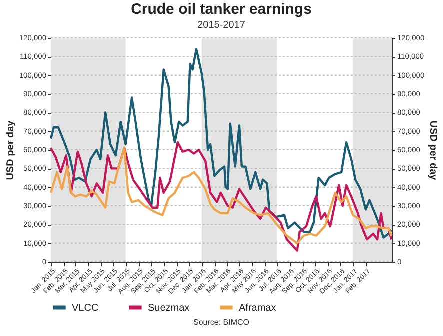 The image size is (443, 336). I want to click on source-note: Source: BIMCO, so click(221, 323).